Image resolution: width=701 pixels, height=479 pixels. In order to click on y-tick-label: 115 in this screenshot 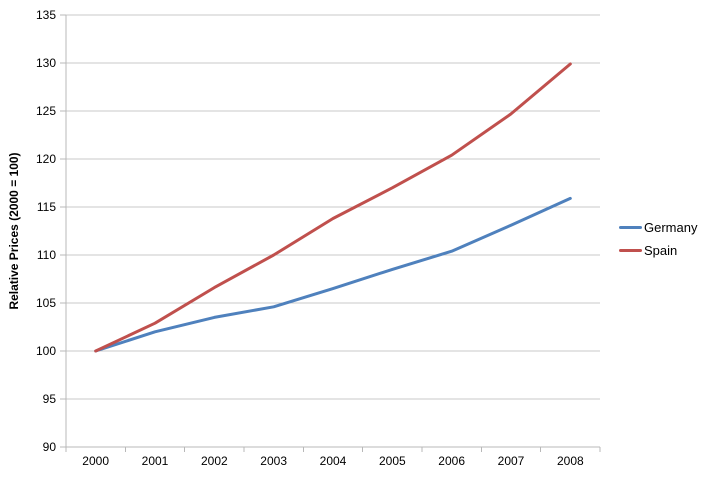, I will do `click(46, 207)`.